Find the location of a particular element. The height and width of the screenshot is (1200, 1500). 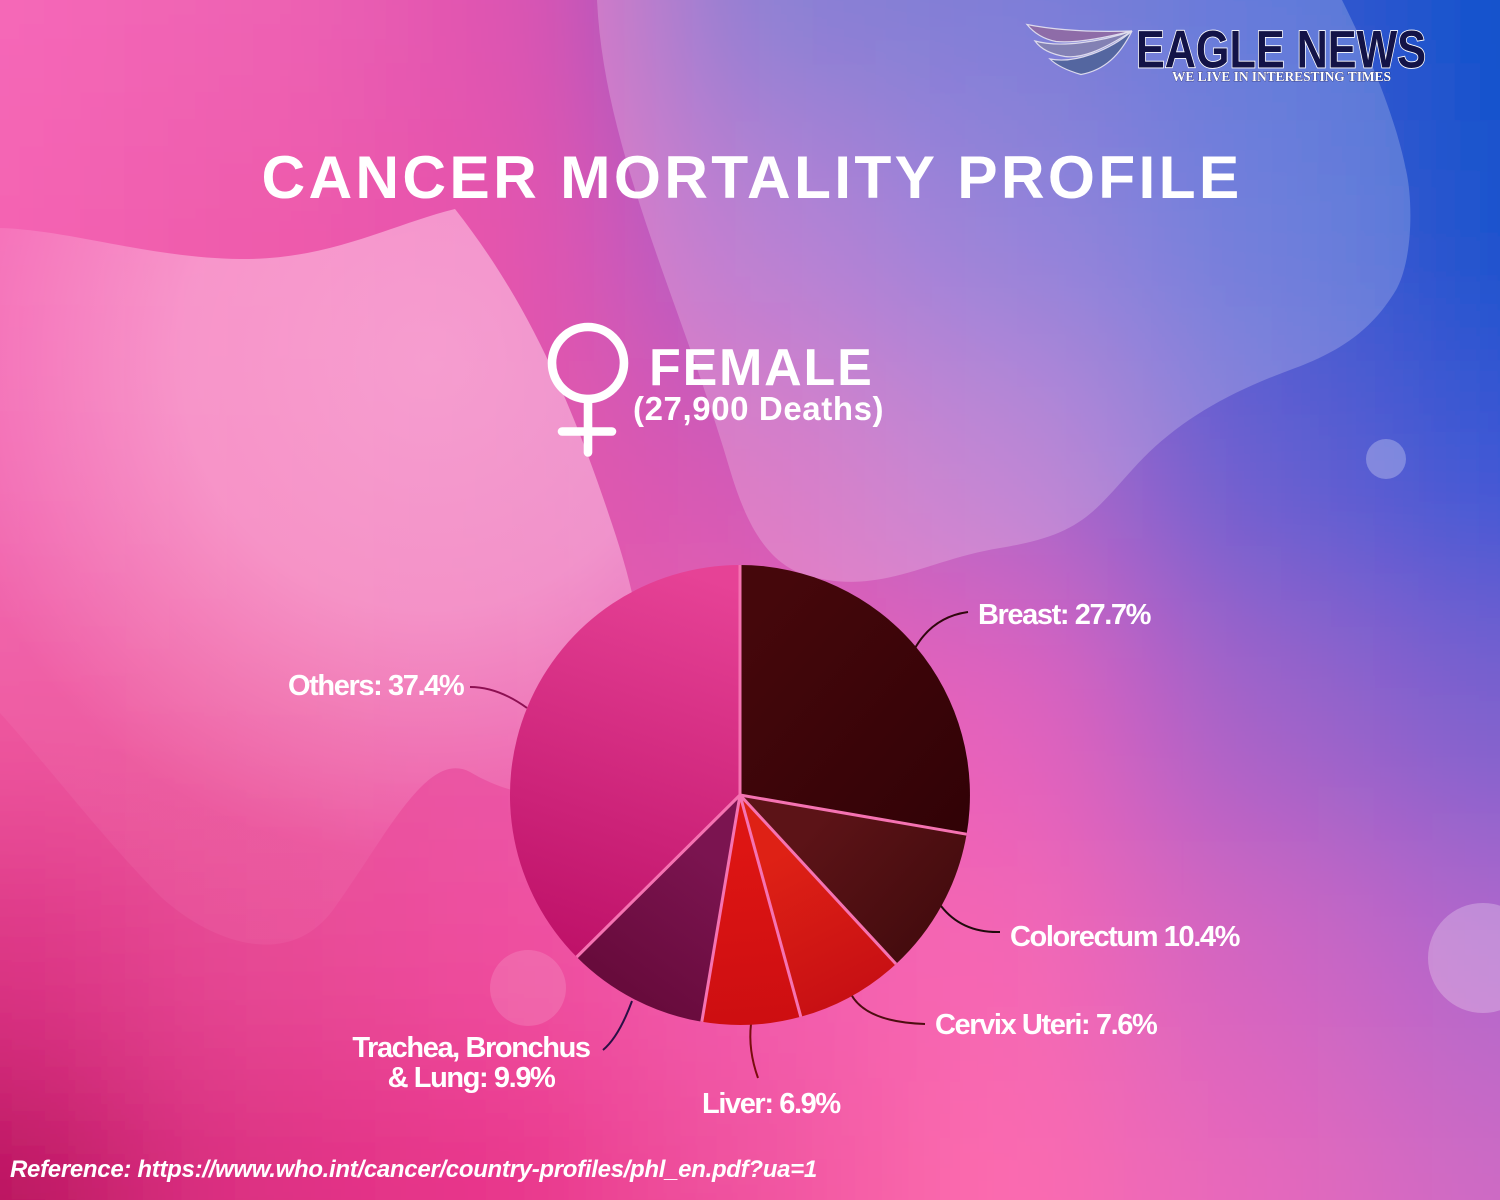

svg-text: WE LIVE IN INTERESTING TIMES is located at coordinates (1281, 76).